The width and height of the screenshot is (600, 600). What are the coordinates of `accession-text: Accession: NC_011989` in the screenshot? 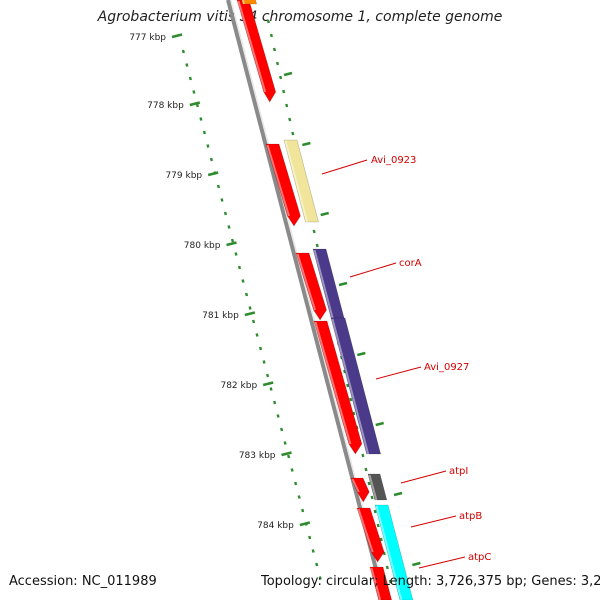 It's located at (83, 581).